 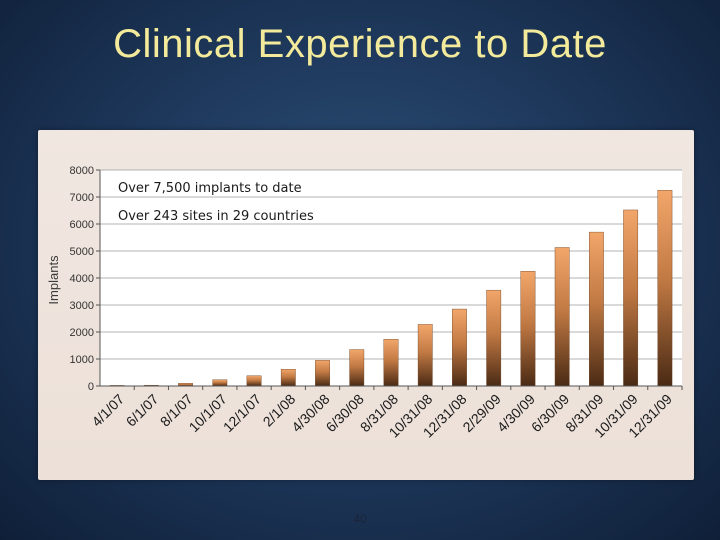 What do you see at coordinates (210, 188) in the screenshot?
I see `annotation-implants: Over 7,500 implants to date` at bounding box center [210, 188].